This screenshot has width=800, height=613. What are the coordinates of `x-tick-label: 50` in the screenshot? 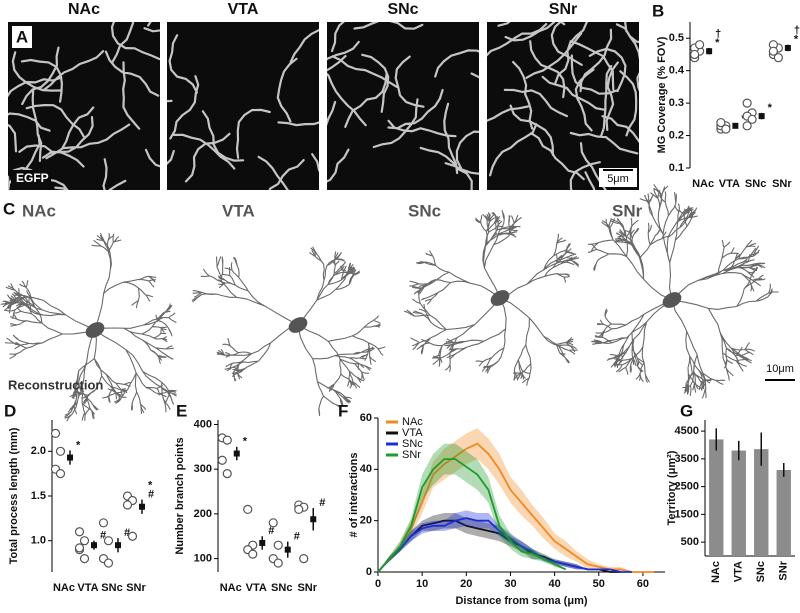 It's located at (599, 584).